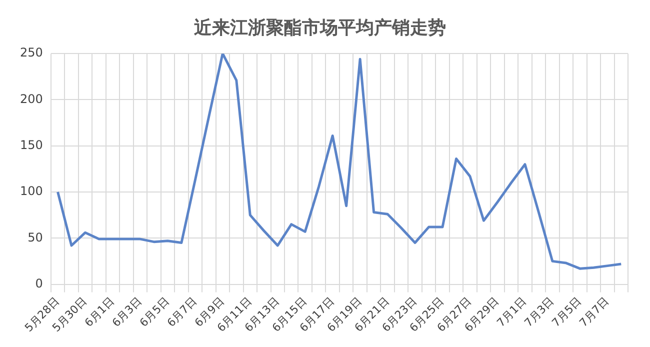  I want to click on y-tick-label: 250, so click(31, 53).